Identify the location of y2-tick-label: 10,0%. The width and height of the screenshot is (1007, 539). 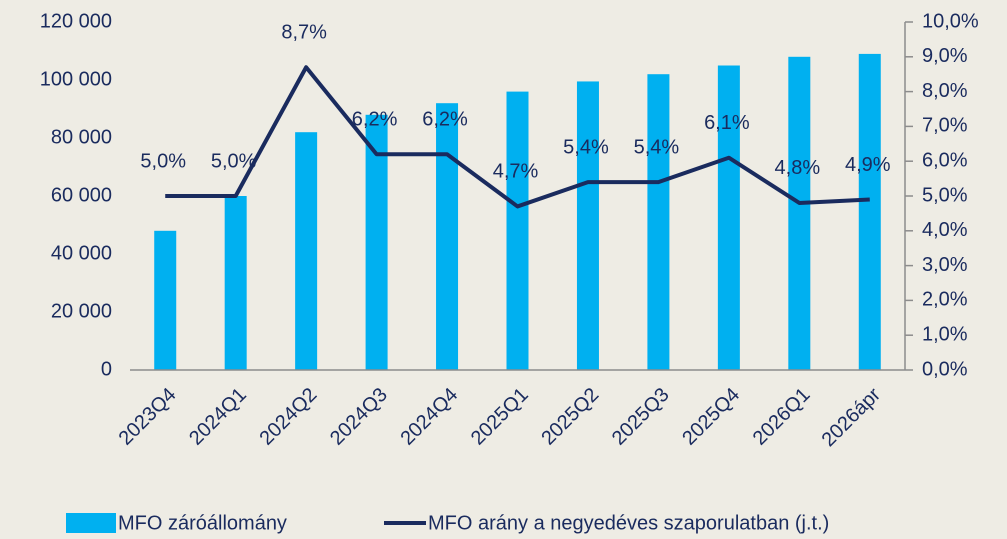
(950, 21).